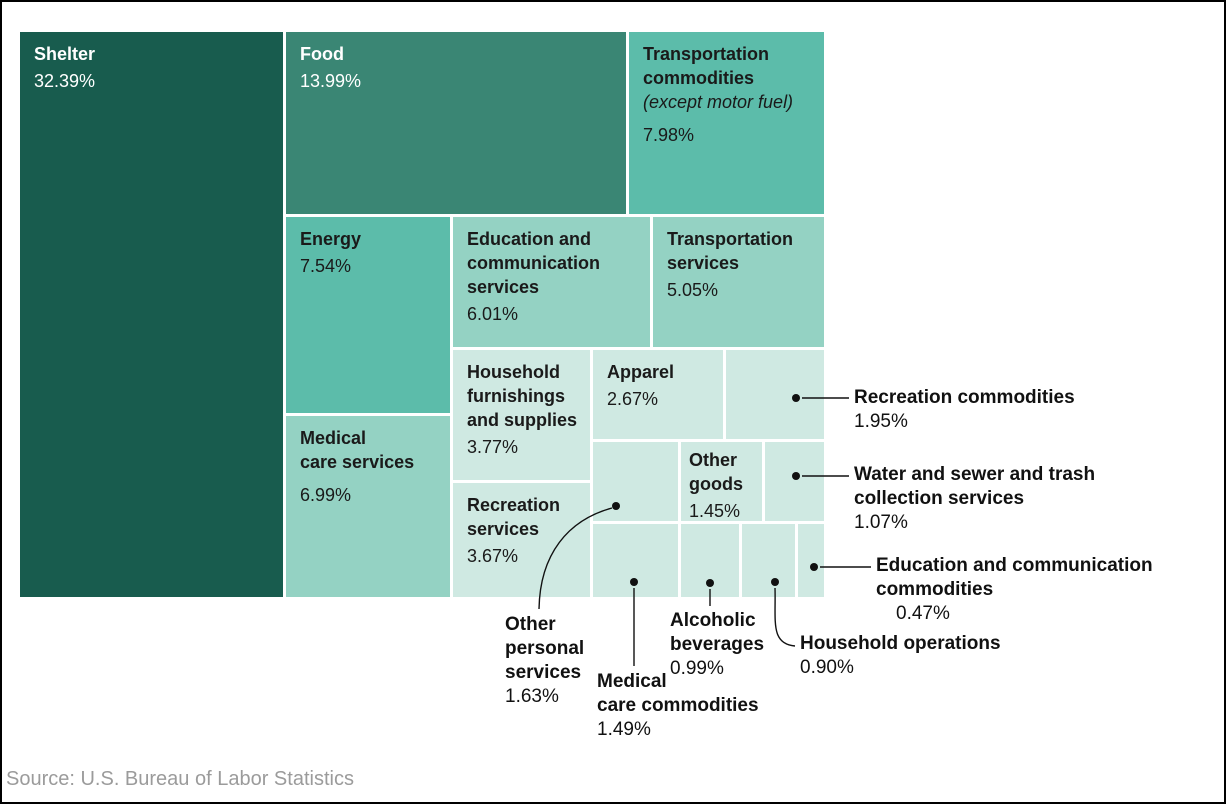 Image resolution: width=1226 pixels, height=804 pixels. Describe the element at coordinates (632, 681) in the screenshot. I see `callout-label-line: Medical` at that location.